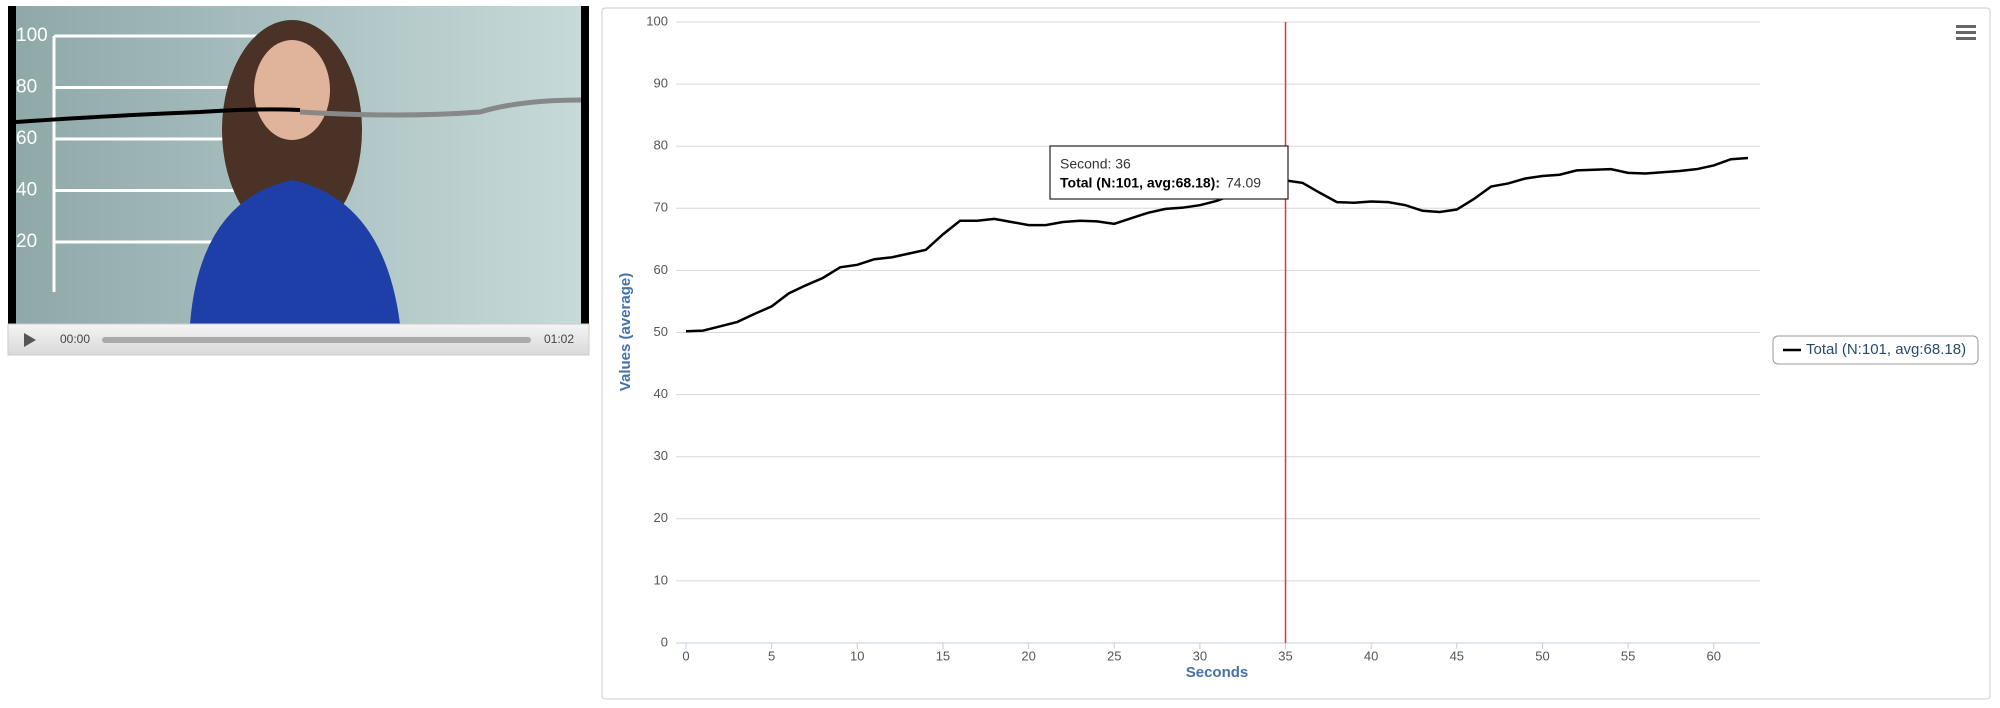 The width and height of the screenshot is (2000, 708). Describe the element at coordinates (1542, 655) in the screenshot. I see `x-tick-label: 50` at that location.